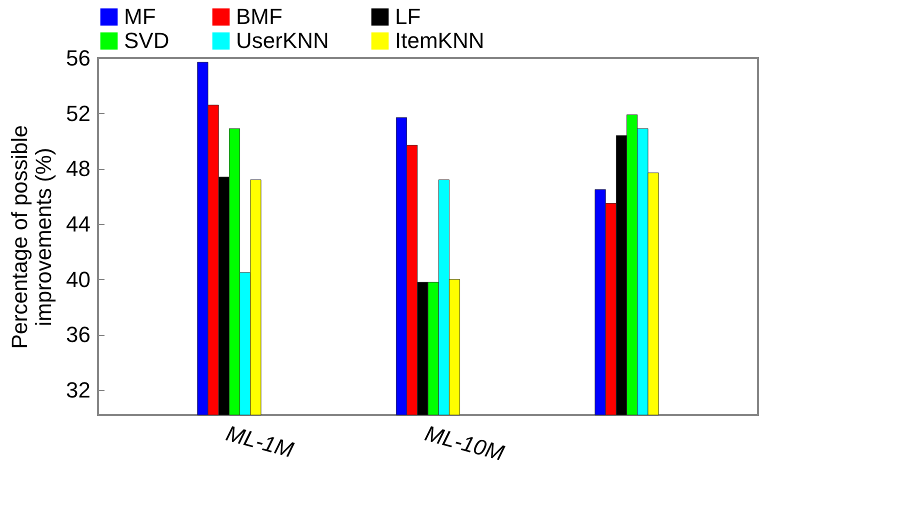 Image resolution: width=916 pixels, height=516 pixels. I want to click on y-tick-label: 44, so click(78, 224).